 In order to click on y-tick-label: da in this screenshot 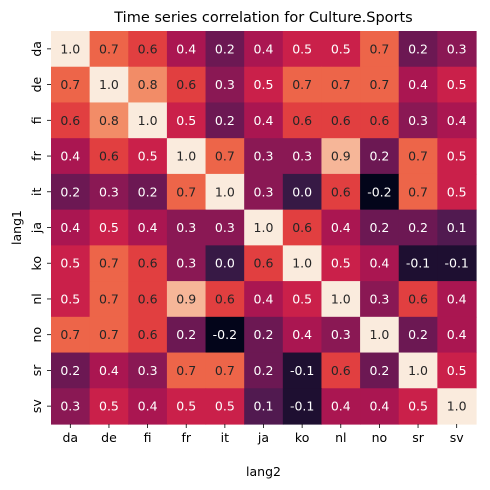, I will do `click(36, 49)`.